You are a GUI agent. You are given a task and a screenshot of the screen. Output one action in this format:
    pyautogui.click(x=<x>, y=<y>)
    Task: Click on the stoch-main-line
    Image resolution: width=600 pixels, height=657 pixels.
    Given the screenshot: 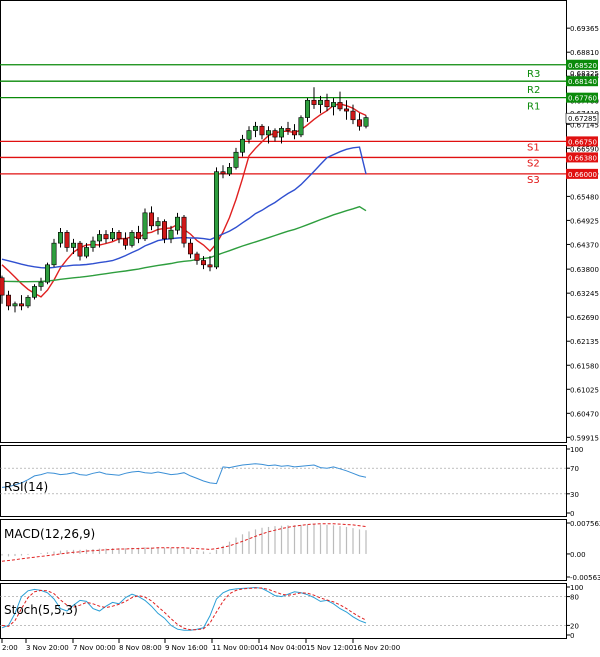 What is the action you would take?
    pyautogui.click(x=184, y=608)
    